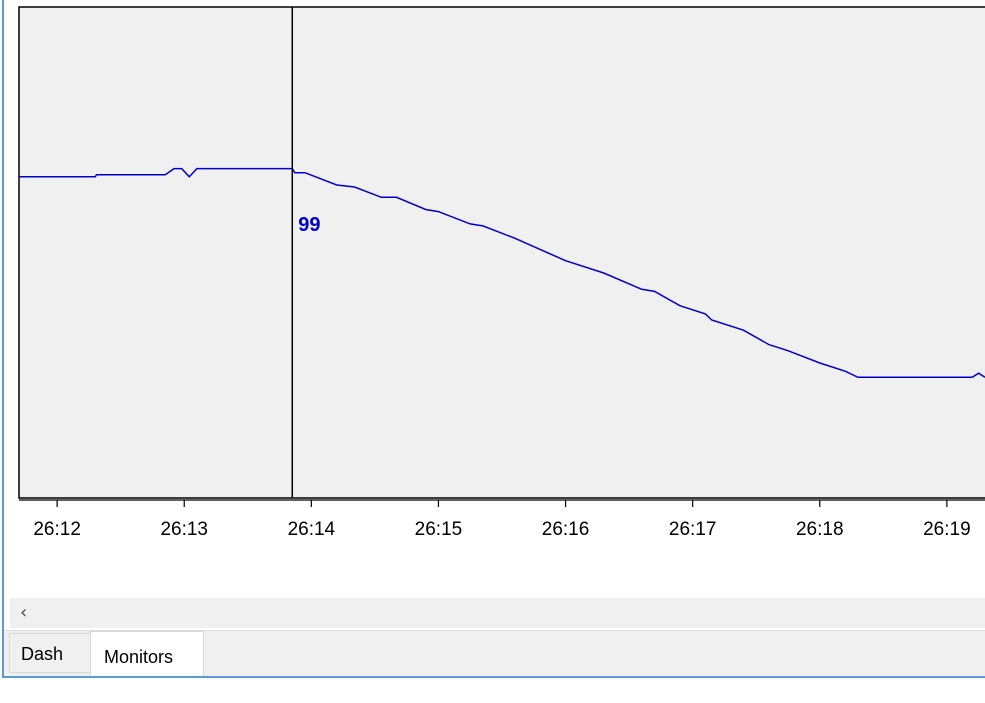 This screenshot has width=985, height=703. Describe the element at coordinates (439, 529) in the screenshot. I see `x-tick-label: 26:15` at that location.